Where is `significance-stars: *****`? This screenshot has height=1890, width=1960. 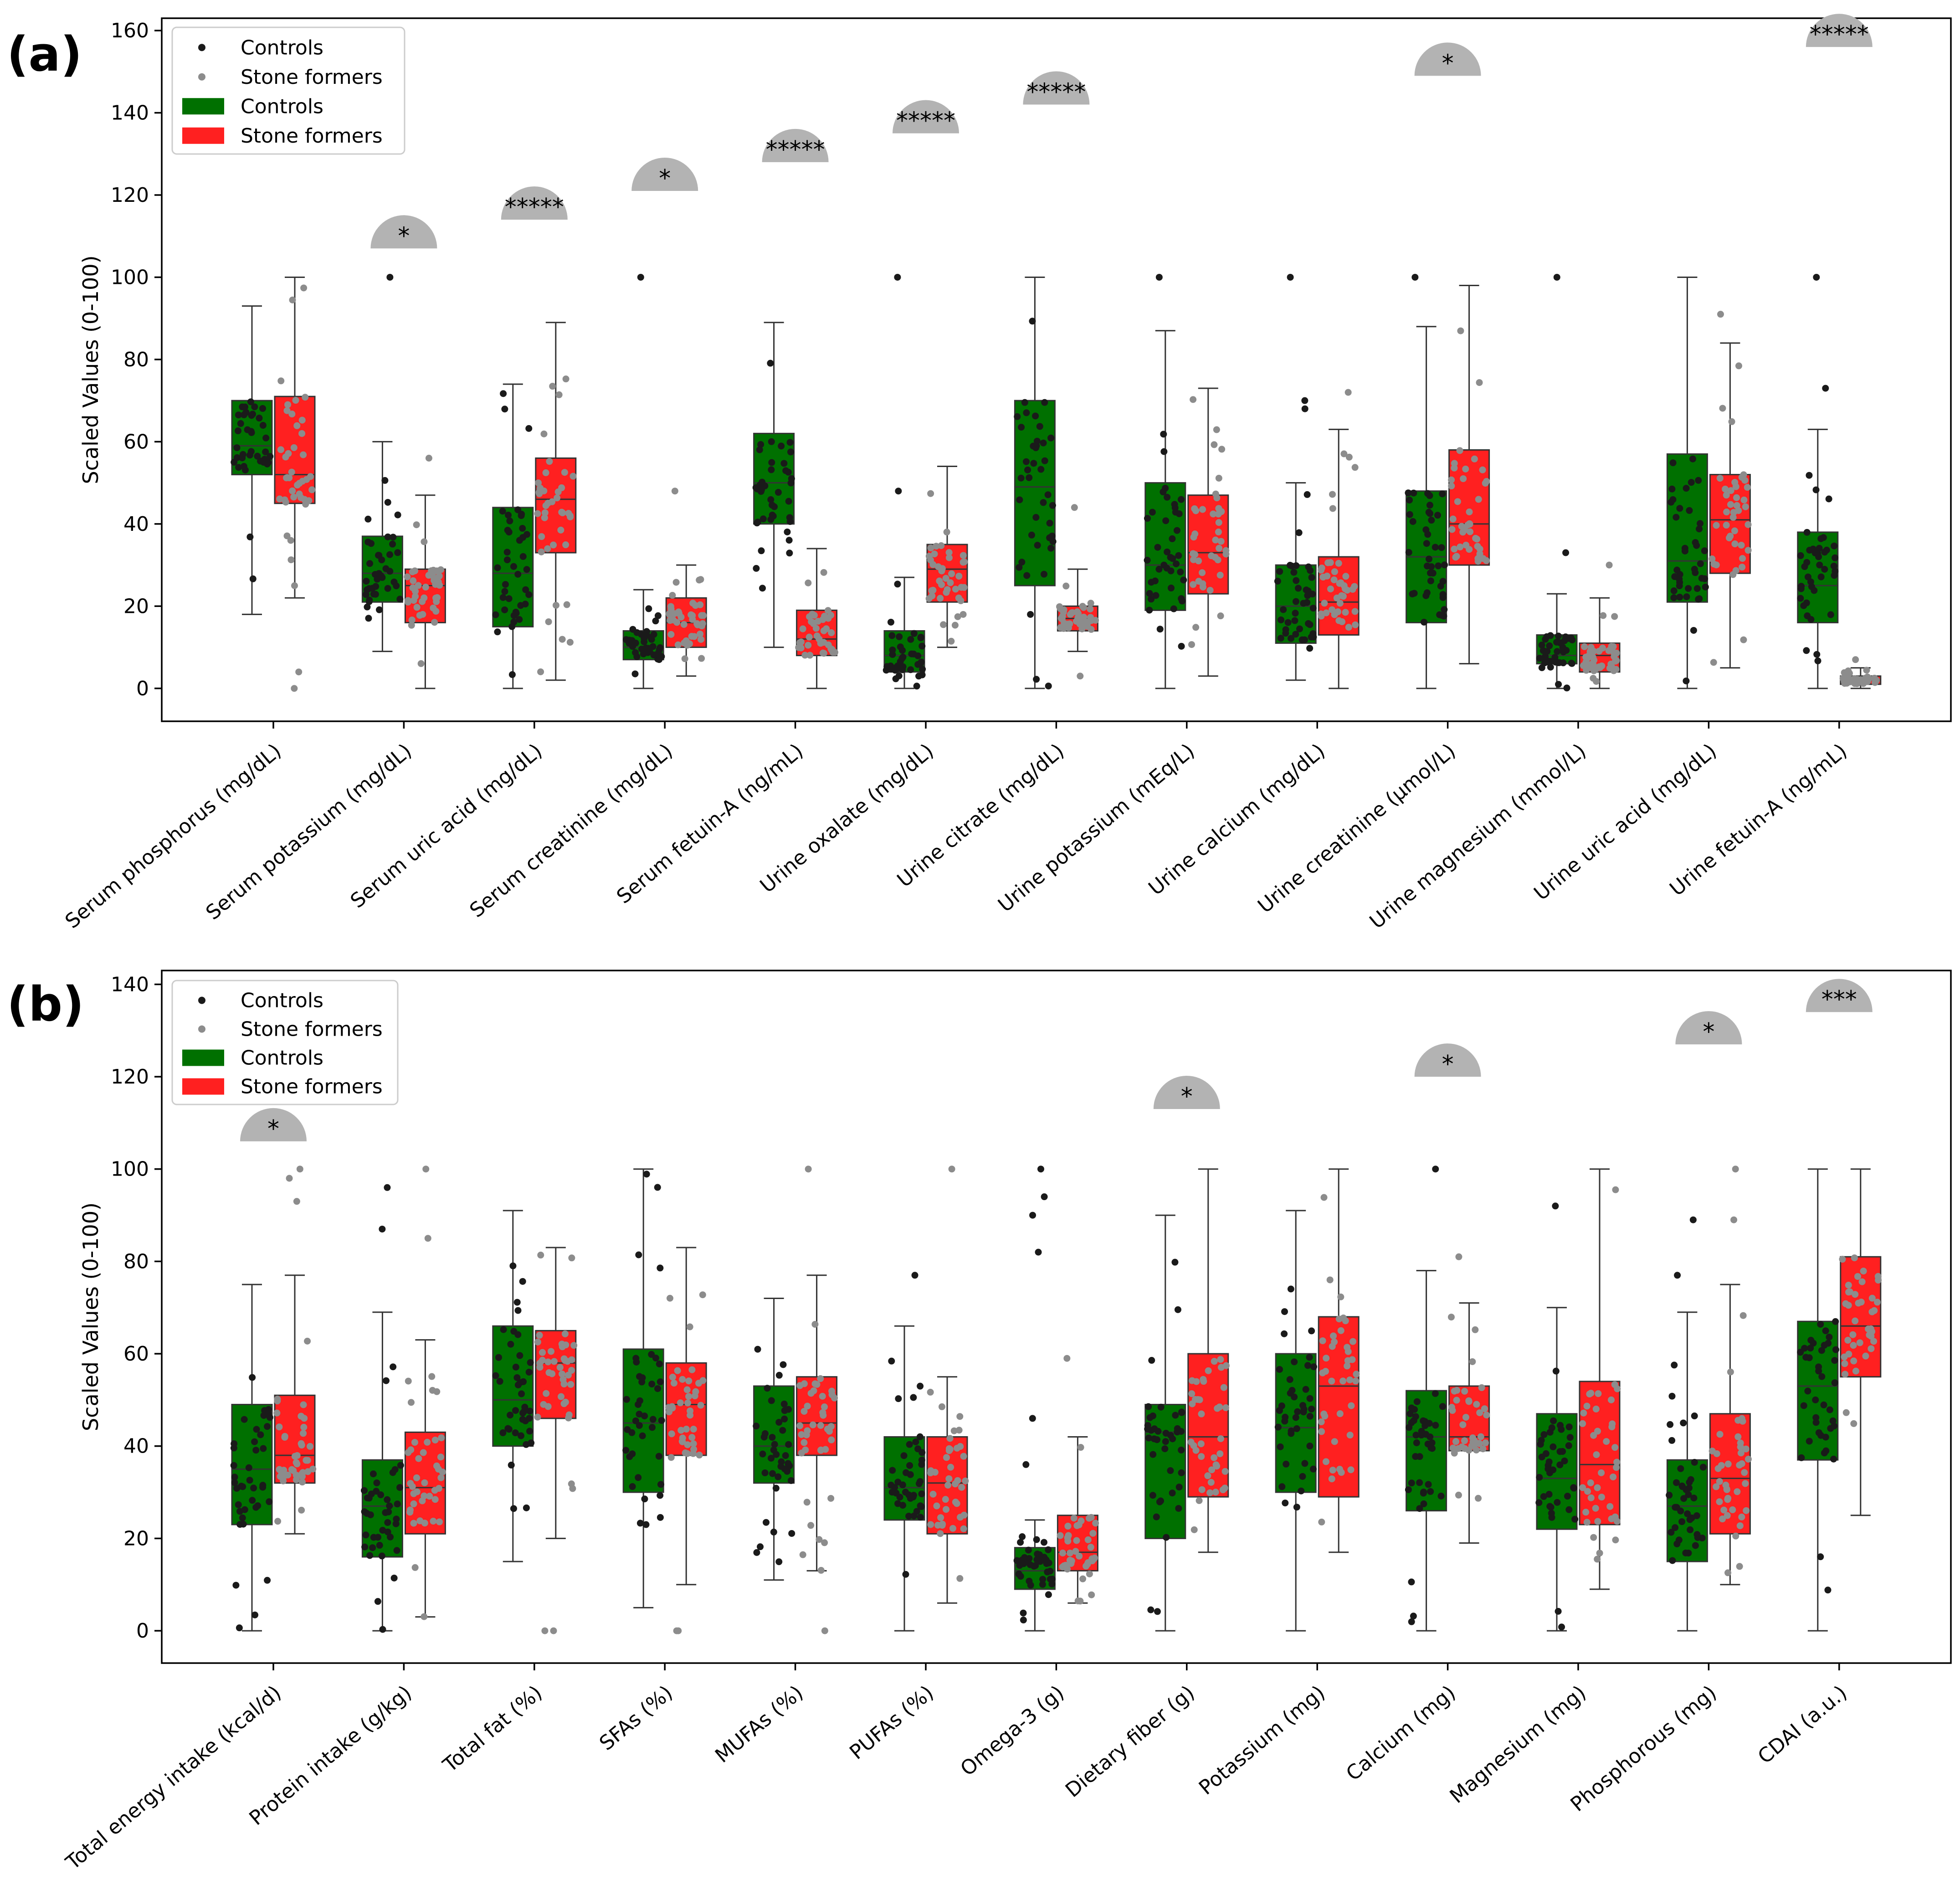
significance-stars: ***** is located at coordinates (1056, 92).